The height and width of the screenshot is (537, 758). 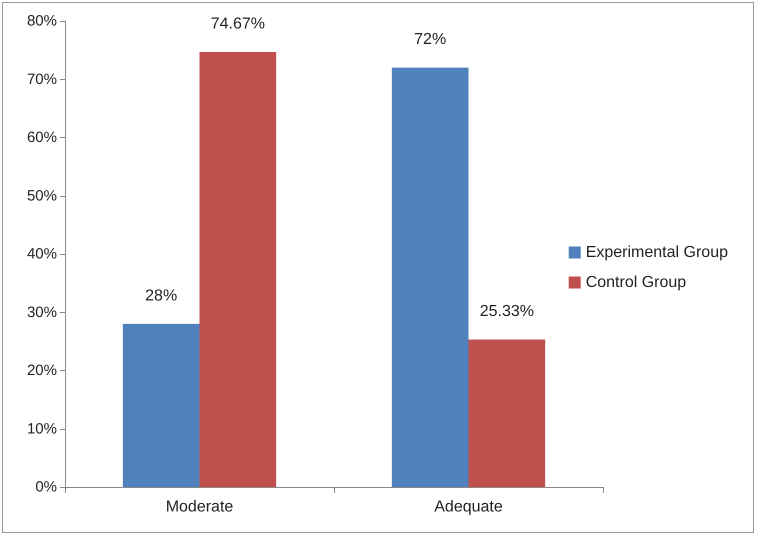 I want to click on x-tick-label: Moderate, so click(x=200, y=507).